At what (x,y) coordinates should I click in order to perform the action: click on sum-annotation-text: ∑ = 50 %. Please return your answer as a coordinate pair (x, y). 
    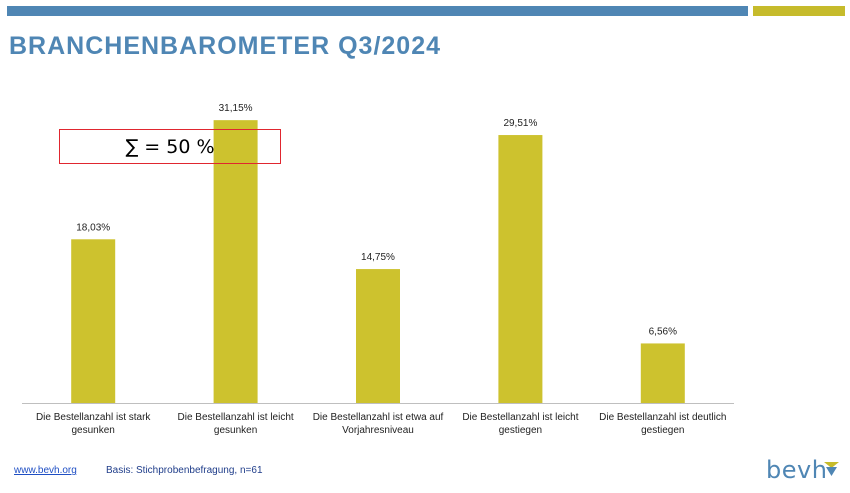
    Looking at the image, I should click on (170, 146).